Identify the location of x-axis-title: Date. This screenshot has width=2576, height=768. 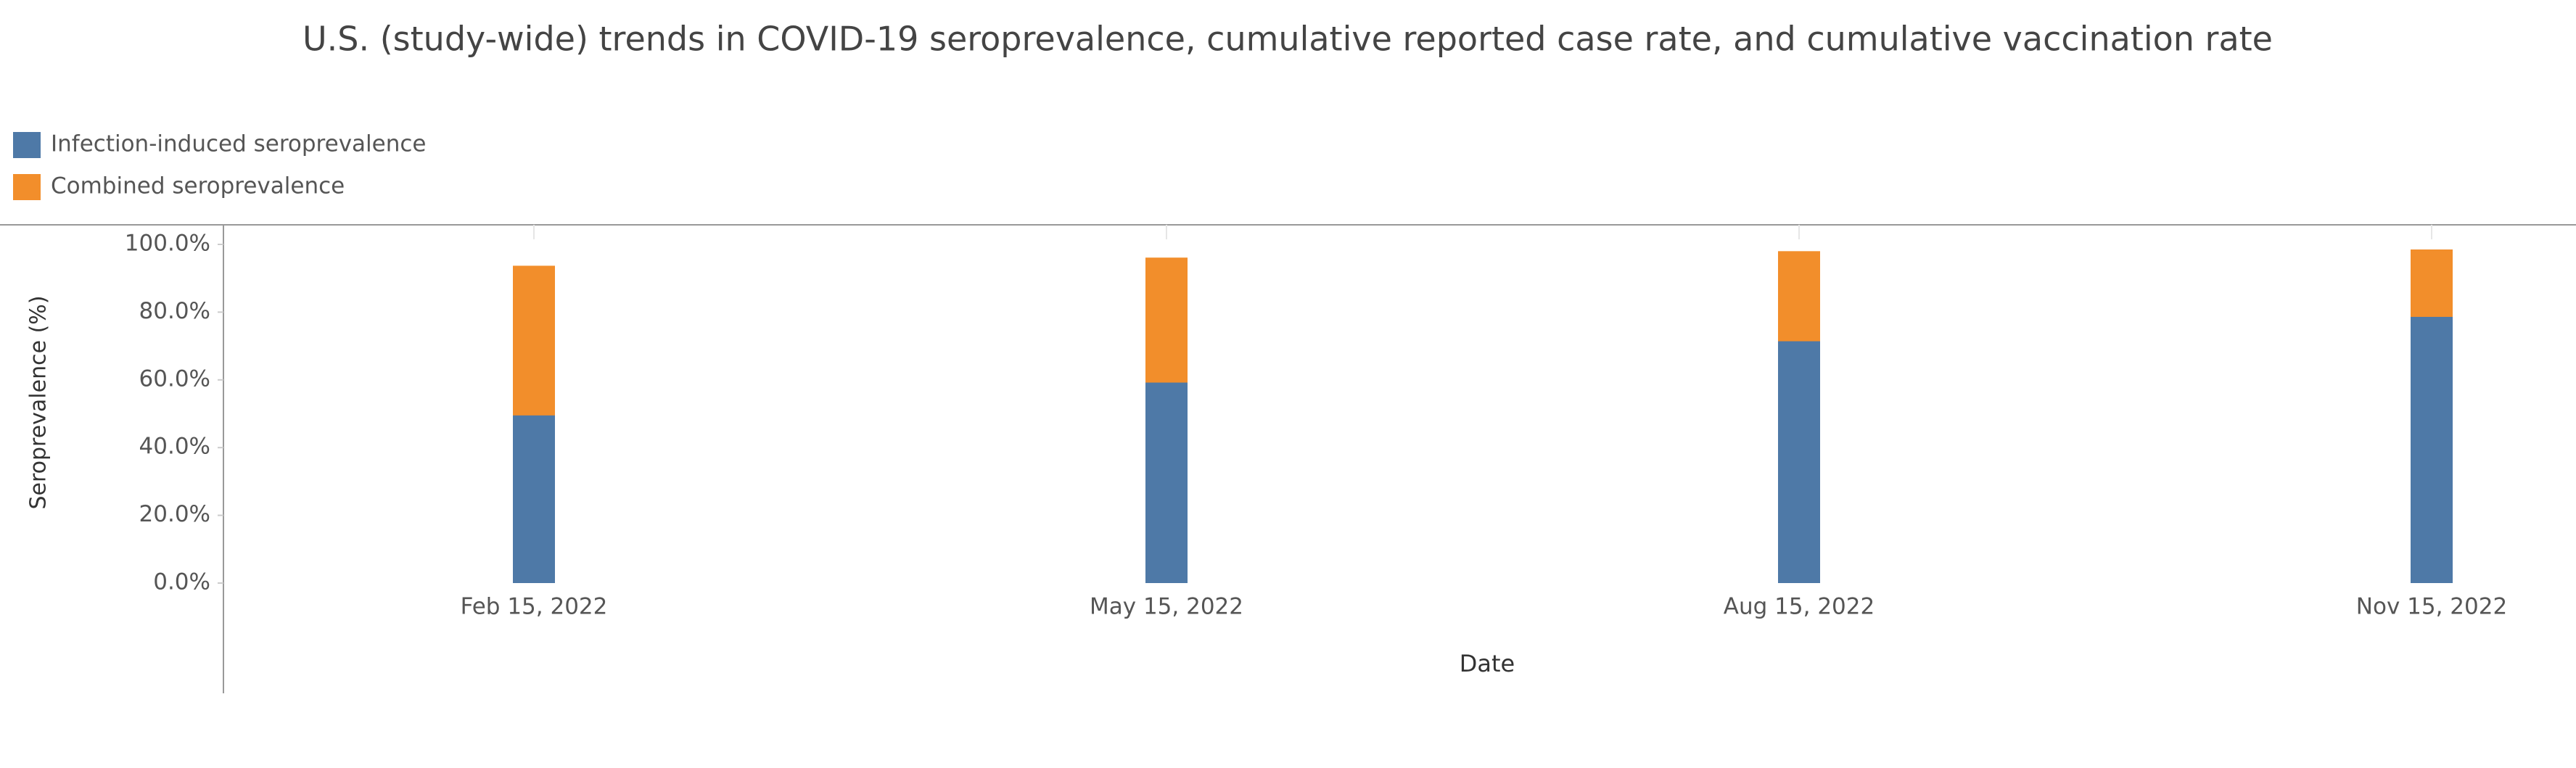
(1487, 663).